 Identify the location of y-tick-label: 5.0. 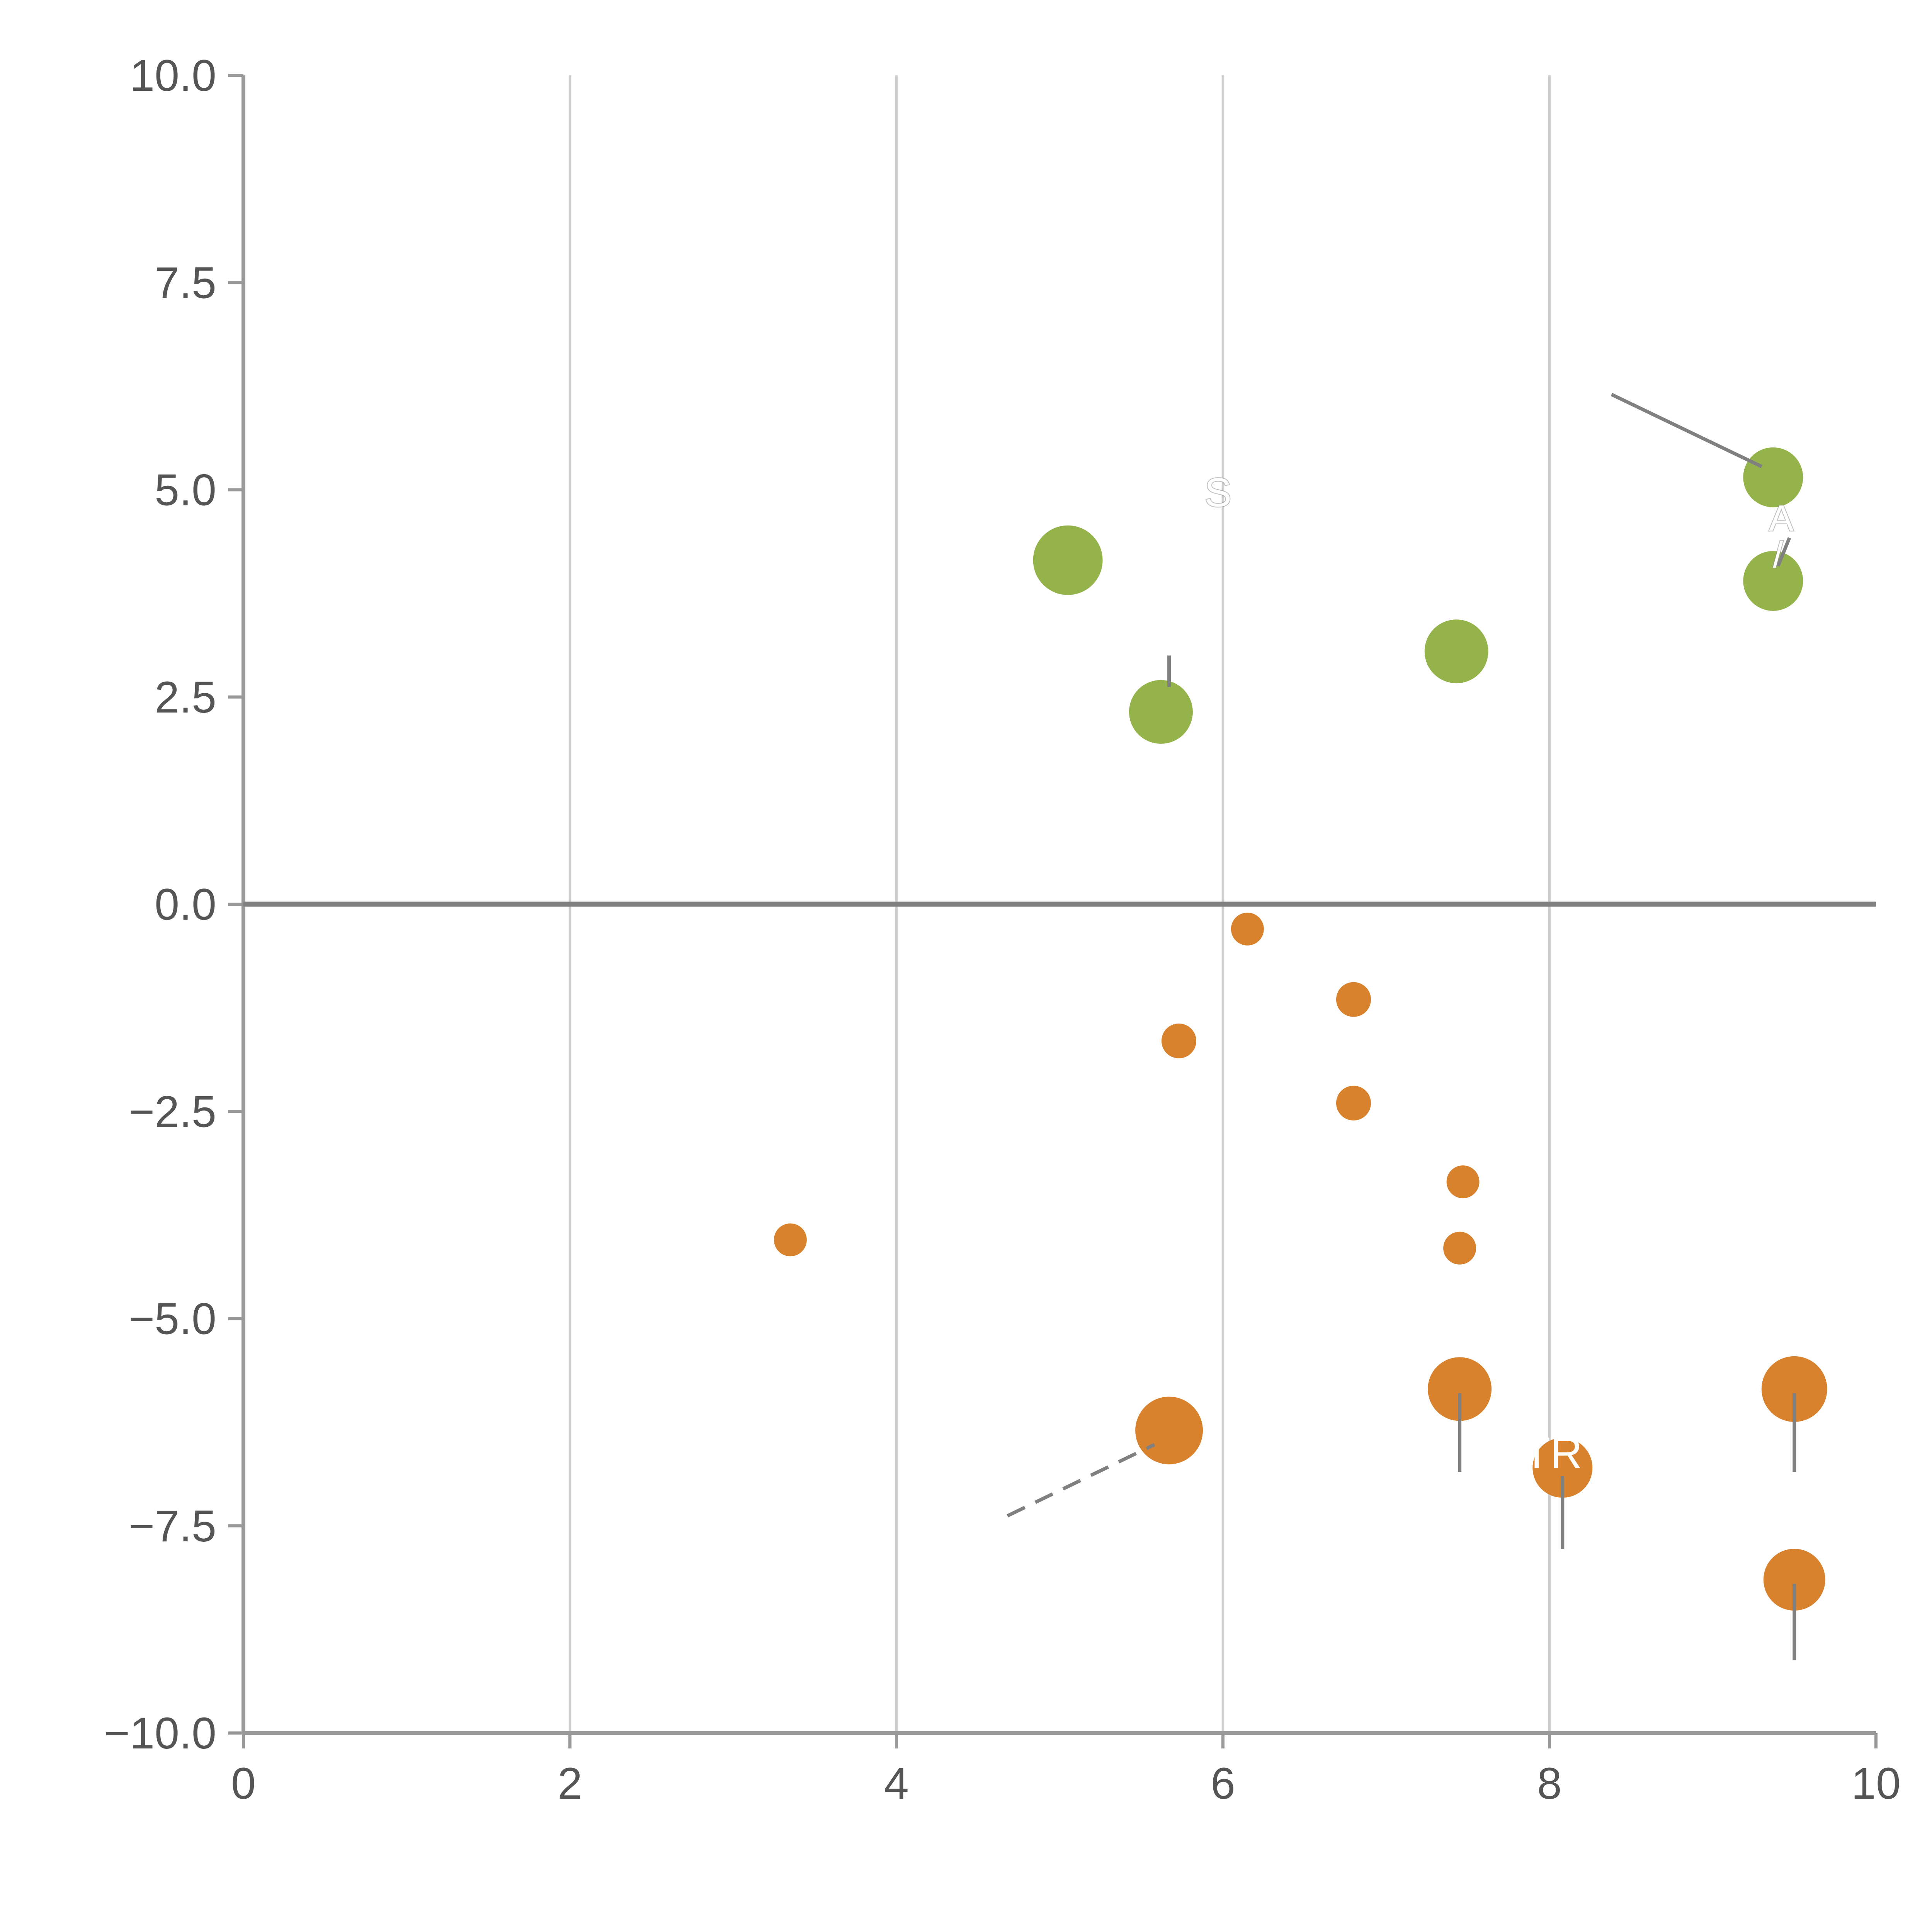
(185, 491).